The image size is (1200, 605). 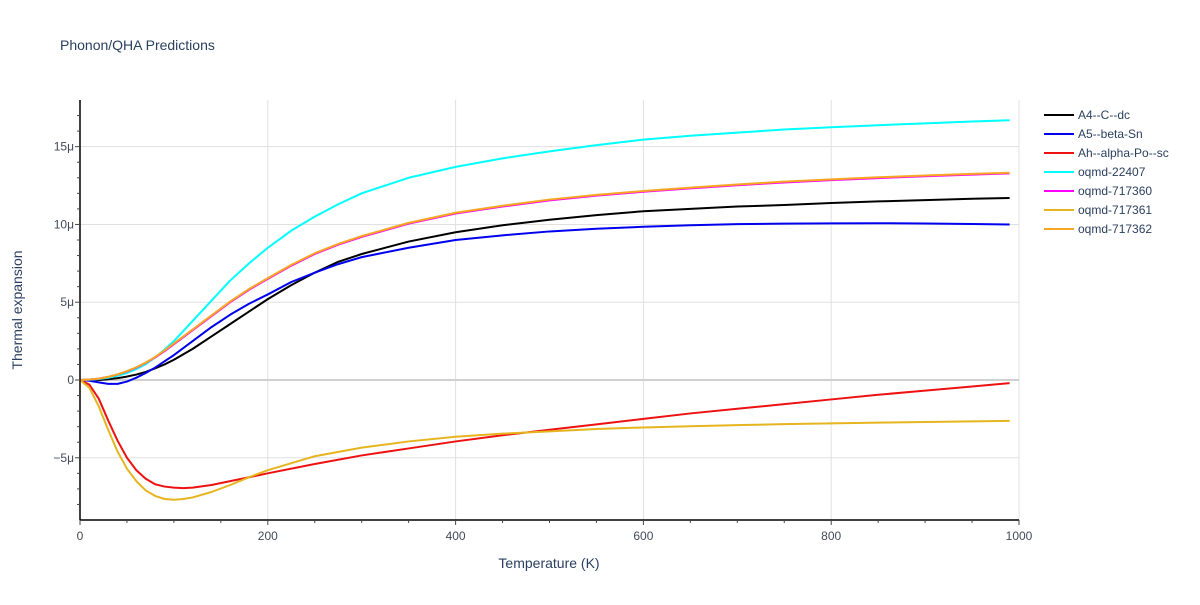 I want to click on legend-label: A4--C--dc, so click(x=1104, y=115).